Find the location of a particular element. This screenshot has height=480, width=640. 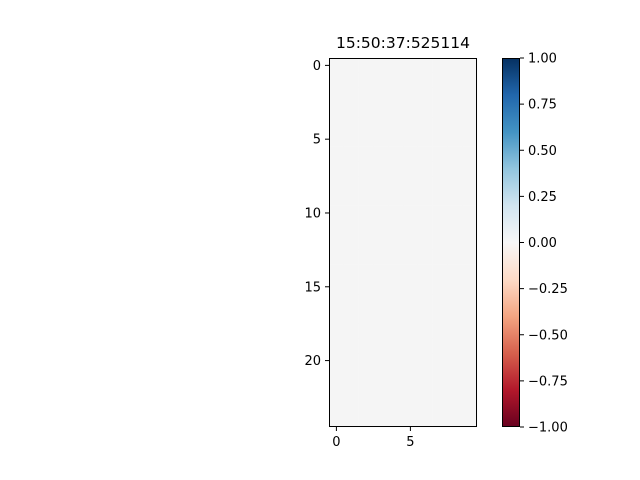

y-tick-label: 15 is located at coordinates (312, 287).